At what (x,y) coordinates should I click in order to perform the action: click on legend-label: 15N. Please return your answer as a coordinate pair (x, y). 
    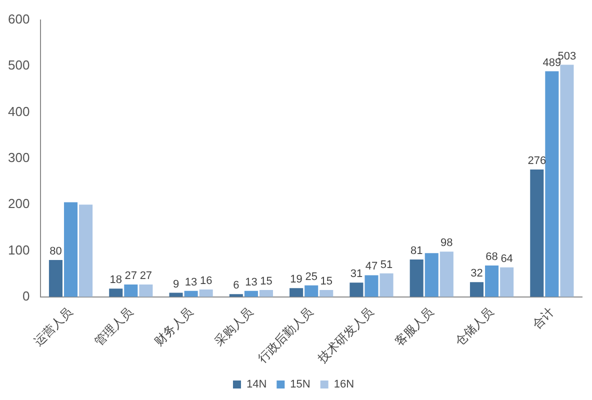
    Looking at the image, I should click on (300, 384).